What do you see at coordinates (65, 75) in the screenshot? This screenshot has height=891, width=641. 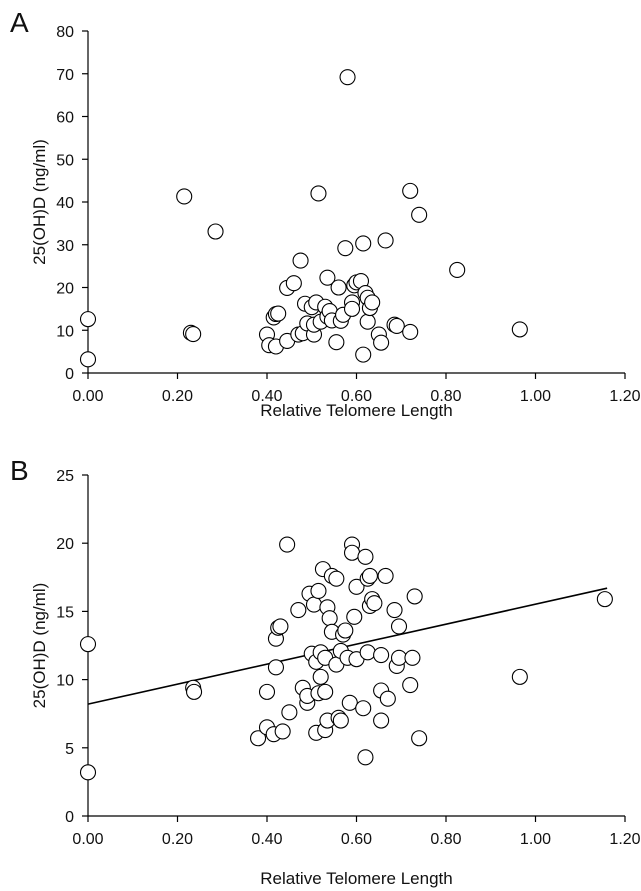 I see `y-tick-label: 70` at bounding box center [65, 75].